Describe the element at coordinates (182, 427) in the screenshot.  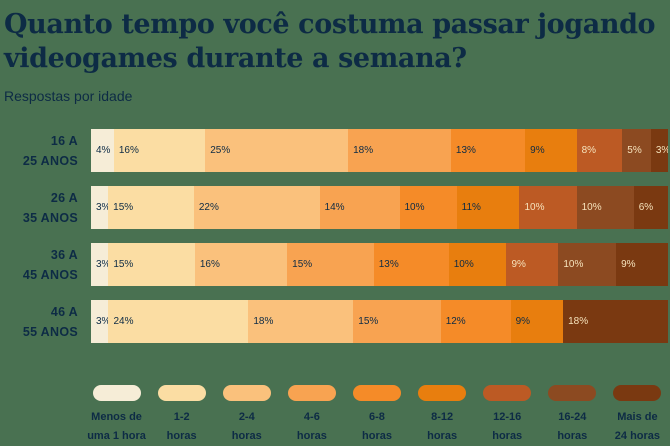
I see `legend-label: 1-2 horas` at that location.